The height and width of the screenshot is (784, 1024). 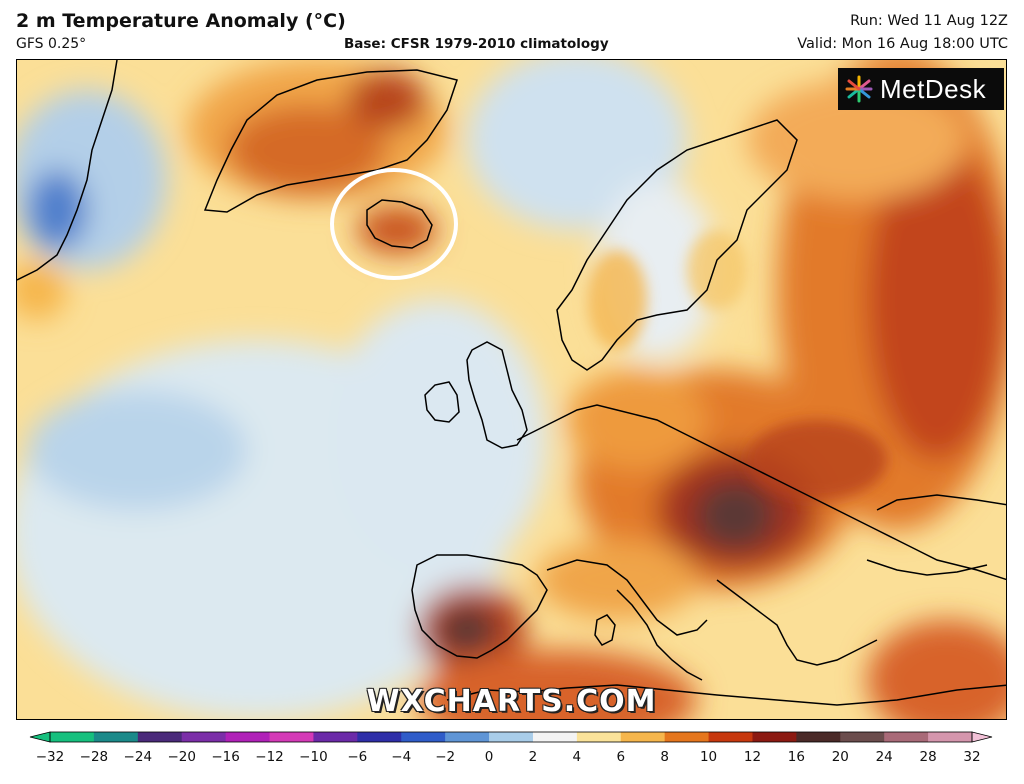 What do you see at coordinates (269, 757) in the screenshot?
I see `colorbar-tick-label: −12` at bounding box center [269, 757].